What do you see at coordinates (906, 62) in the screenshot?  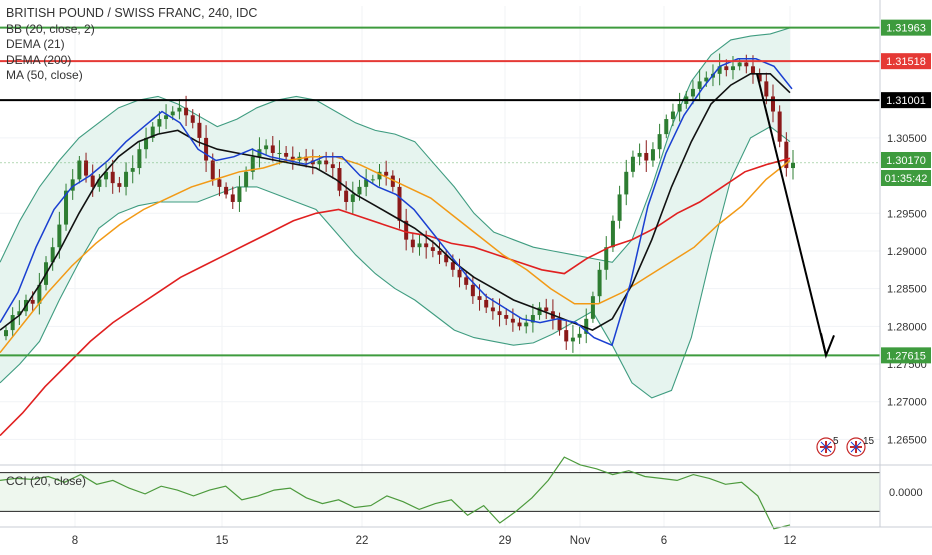 I see `price-label-text: 1.31518` at bounding box center [906, 62].